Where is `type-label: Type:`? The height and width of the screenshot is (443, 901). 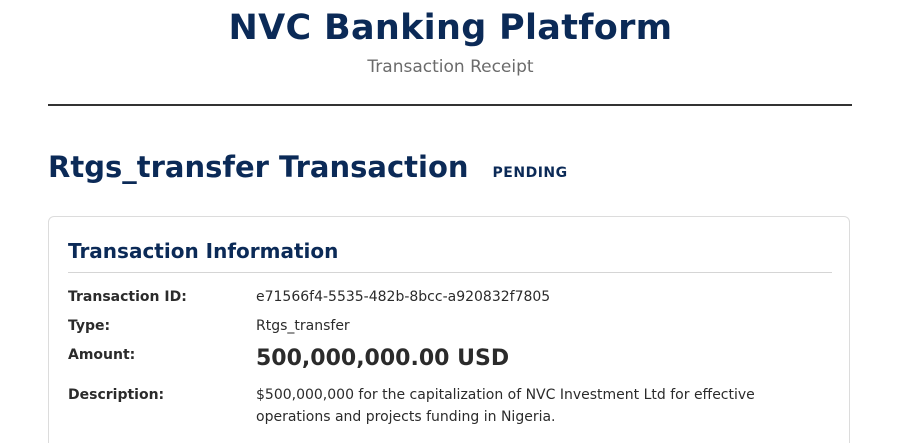
type-label: Type: is located at coordinates (89, 326).